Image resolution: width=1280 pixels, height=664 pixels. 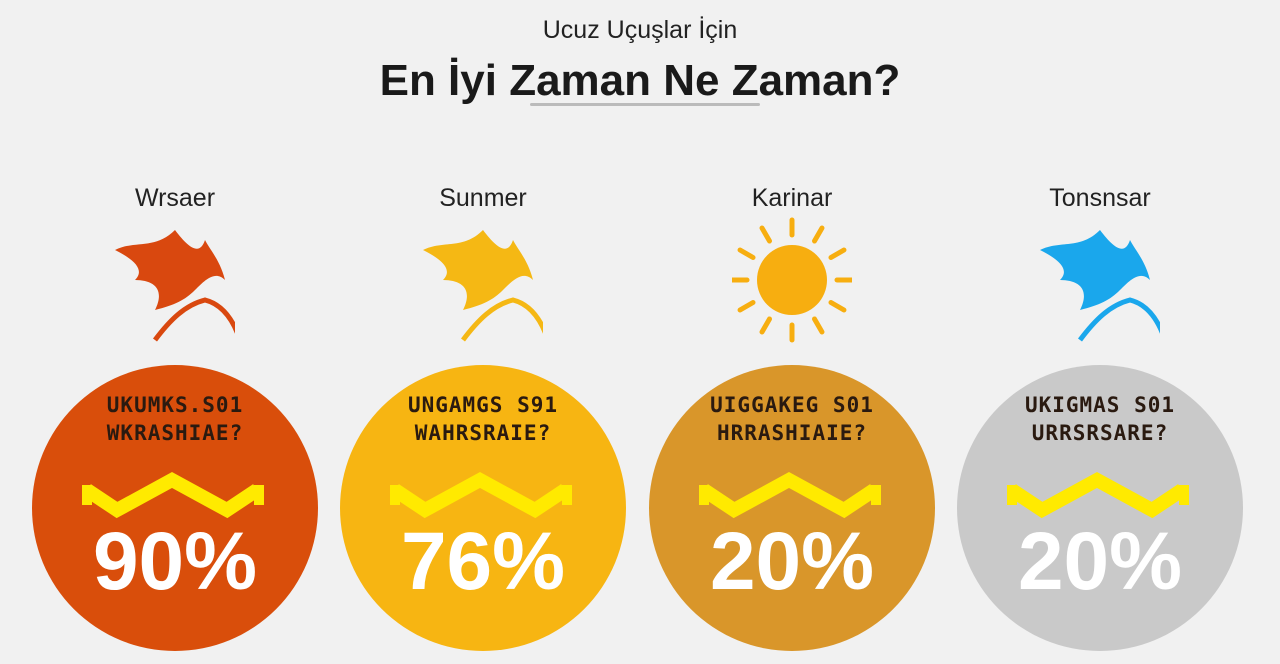 What do you see at coordinates (792, 405) in the screenshot?
I see `circle-text-line: UIGGAKEG S01` at bounding box center [792, 405].